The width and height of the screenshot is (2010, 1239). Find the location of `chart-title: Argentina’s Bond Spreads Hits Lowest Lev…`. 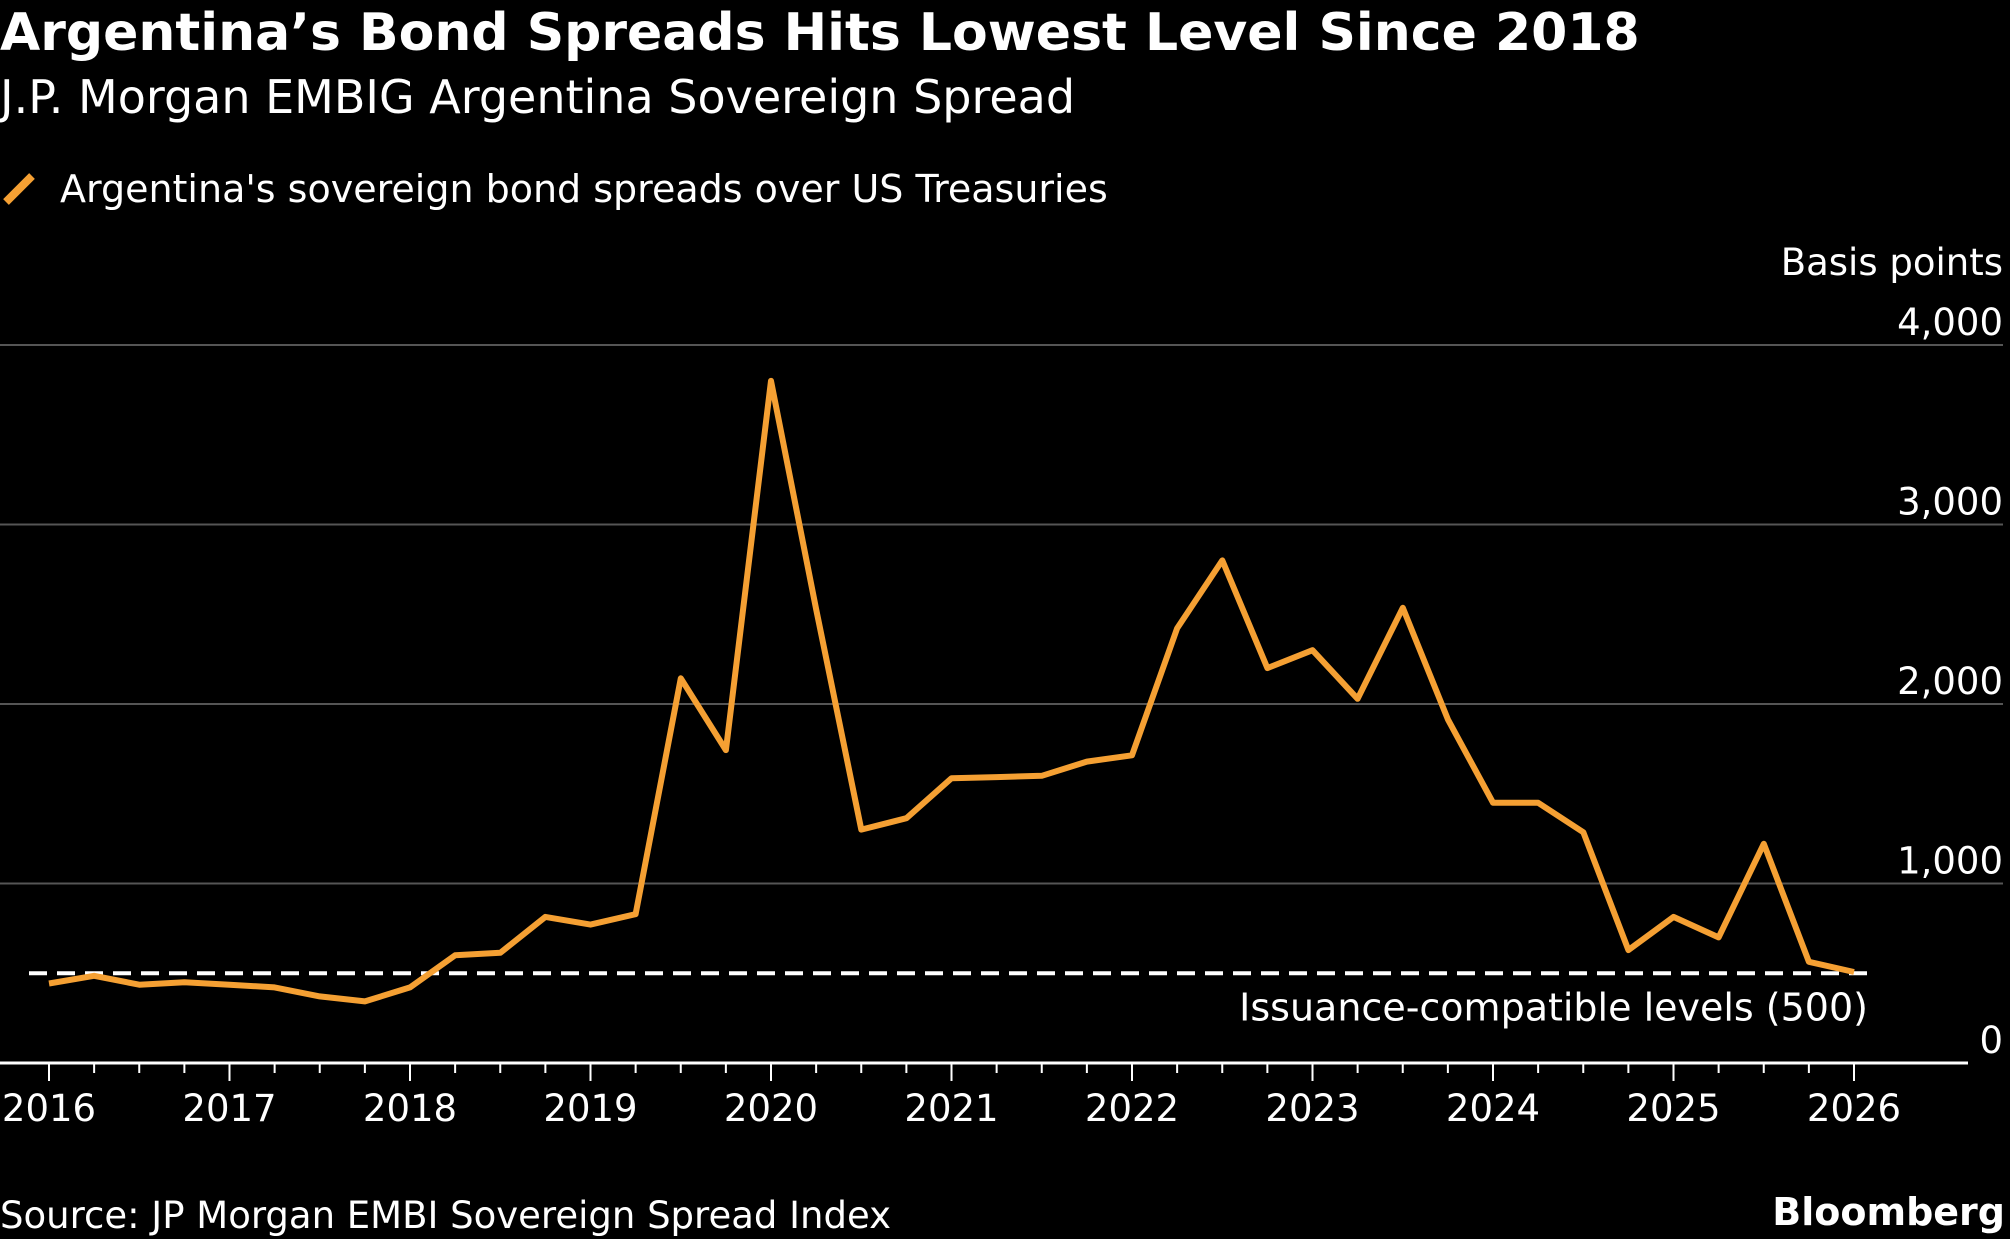

chart-title: Argentina’s Bond Spreads Hits Lowest Lev… is located at coordinates (820, 33).